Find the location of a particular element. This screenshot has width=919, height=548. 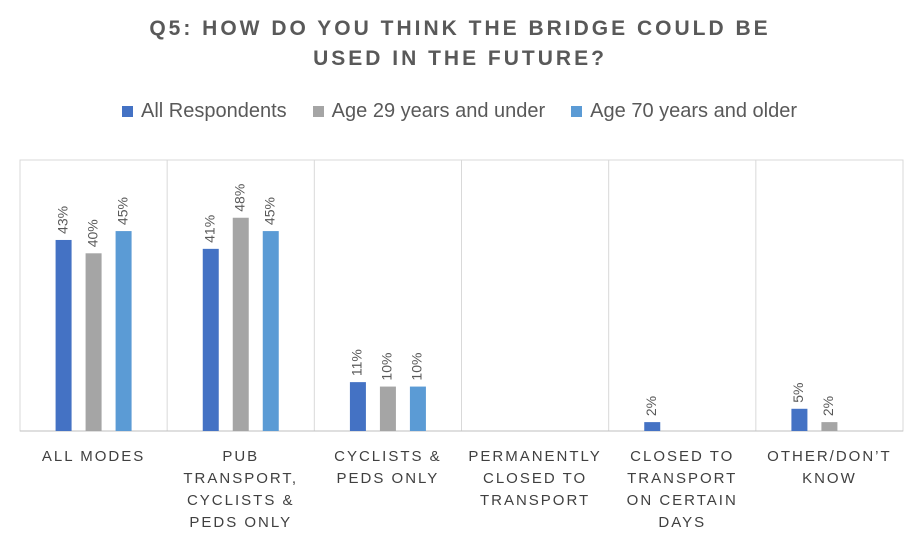

x-tick-label: CYCLISTS & PEDS ONLY is located at coordinates (388, 467).